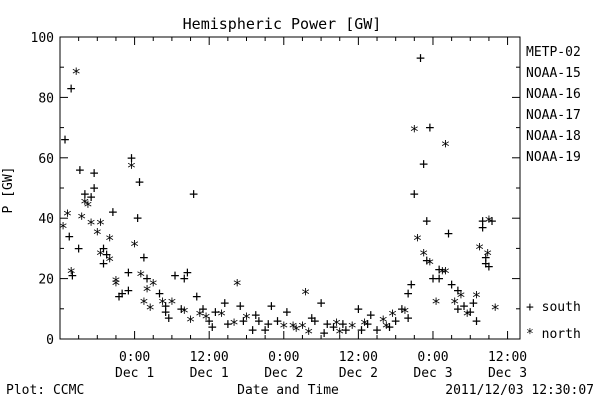  What do you see at coordinates (553, 115) in the screenshot?
I see `legend-entry: NOAA-17` at bounding box center [553, 115].